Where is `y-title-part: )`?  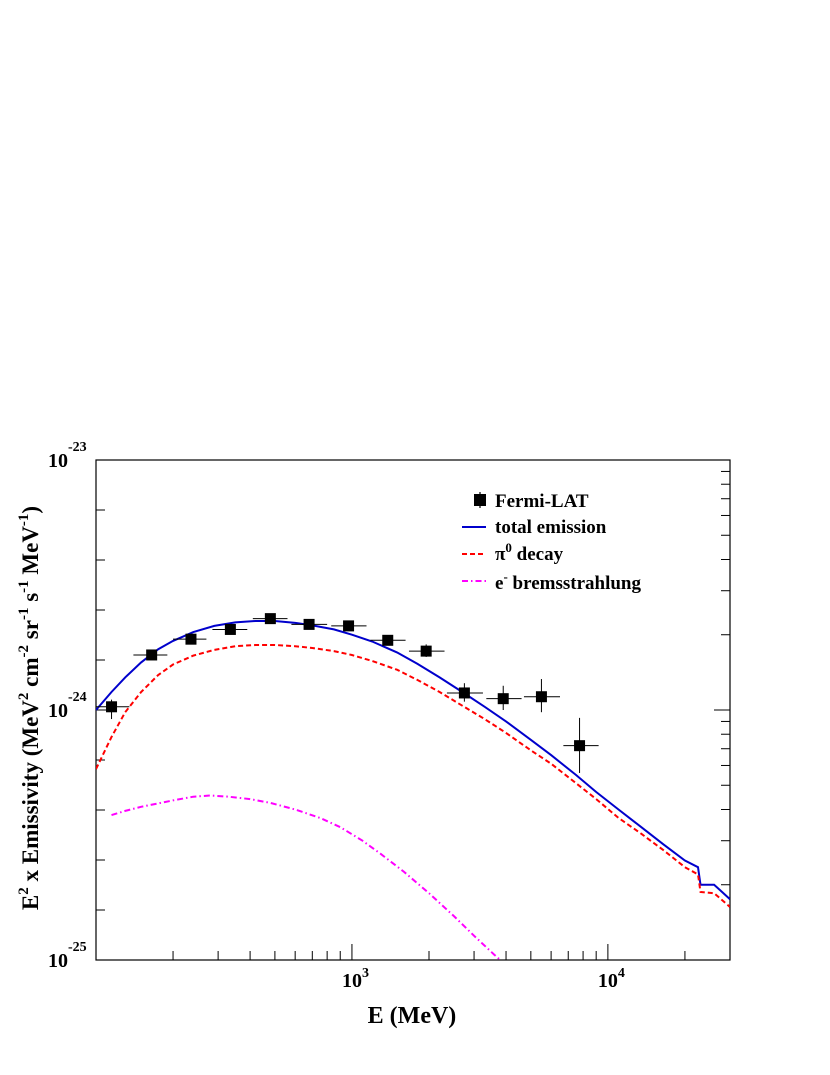 y-title-part: ) is located at coordinates (30, 510).